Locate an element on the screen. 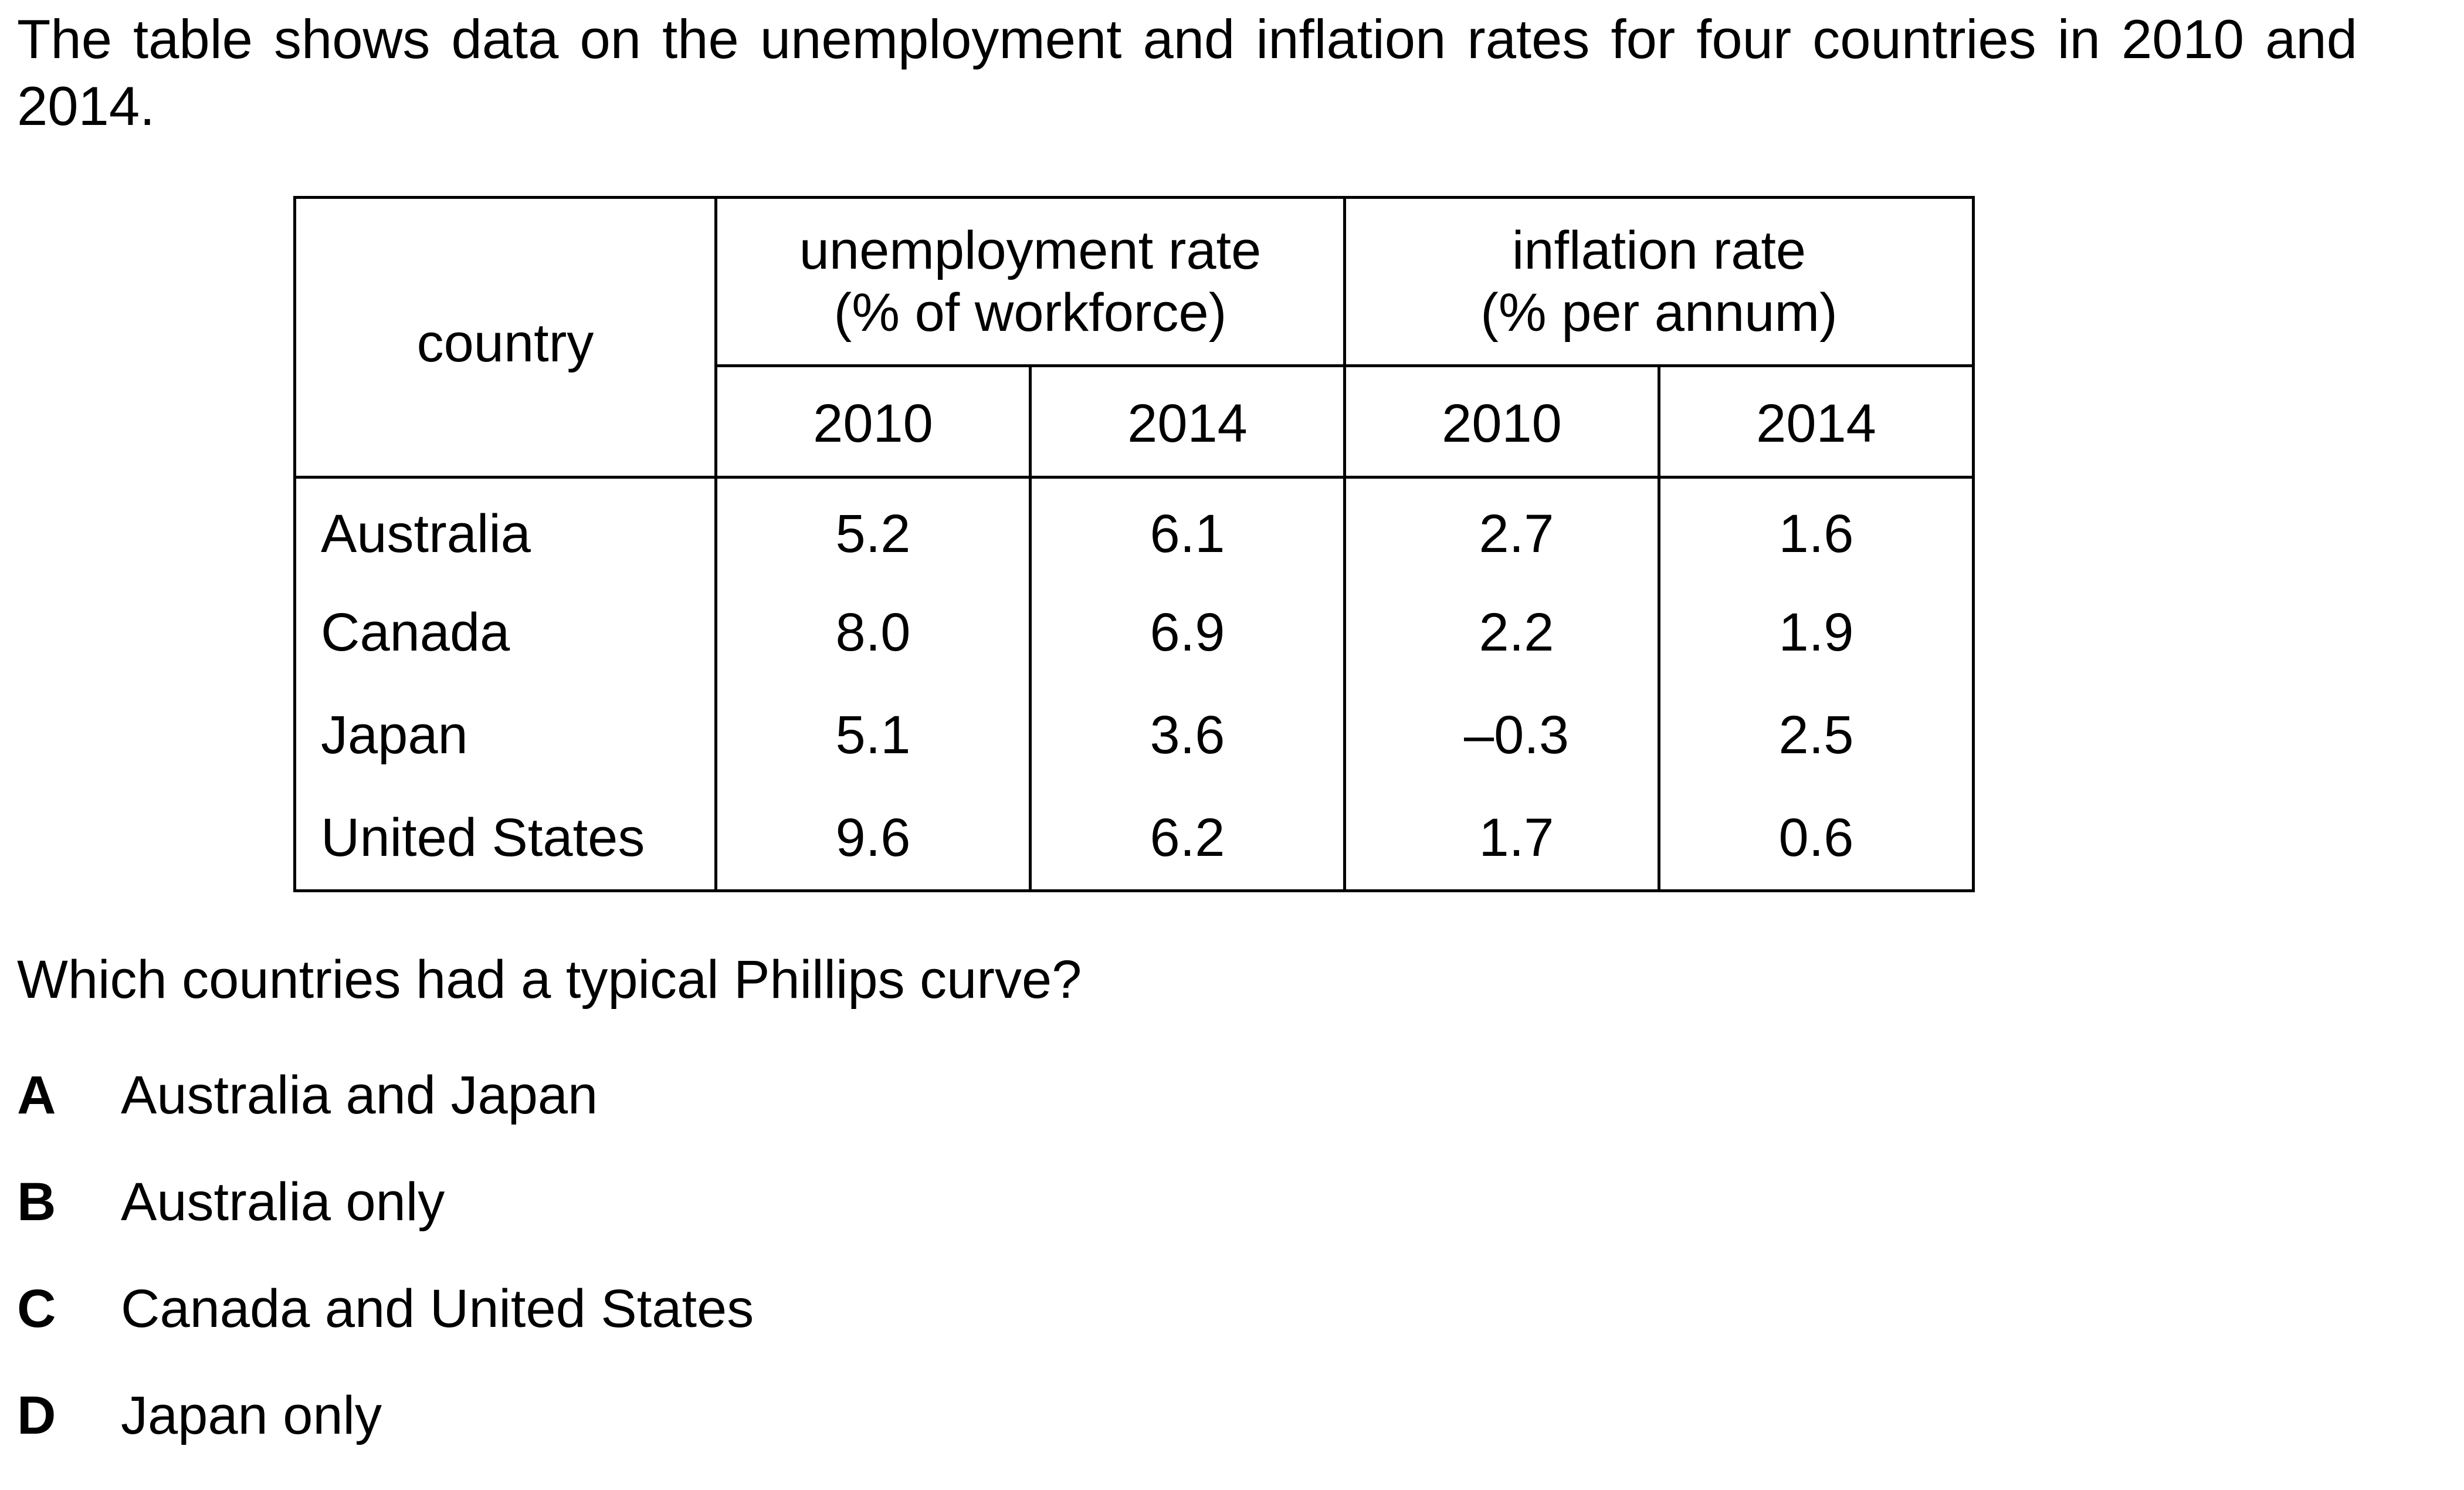  value-cell: 9.6 is located at coordinates (873, 839).